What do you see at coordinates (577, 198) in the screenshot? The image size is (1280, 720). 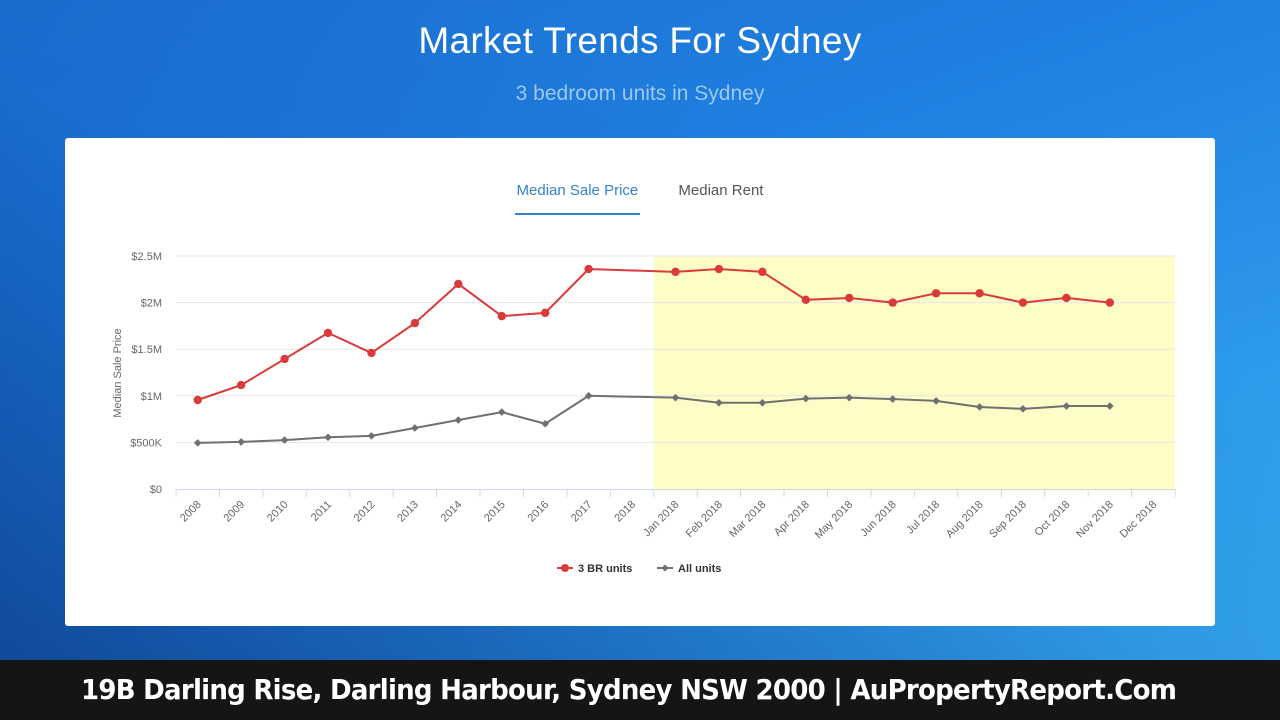 I see `tab-median-sale-price: Median Sale Price` at bounding box center [577, 198].